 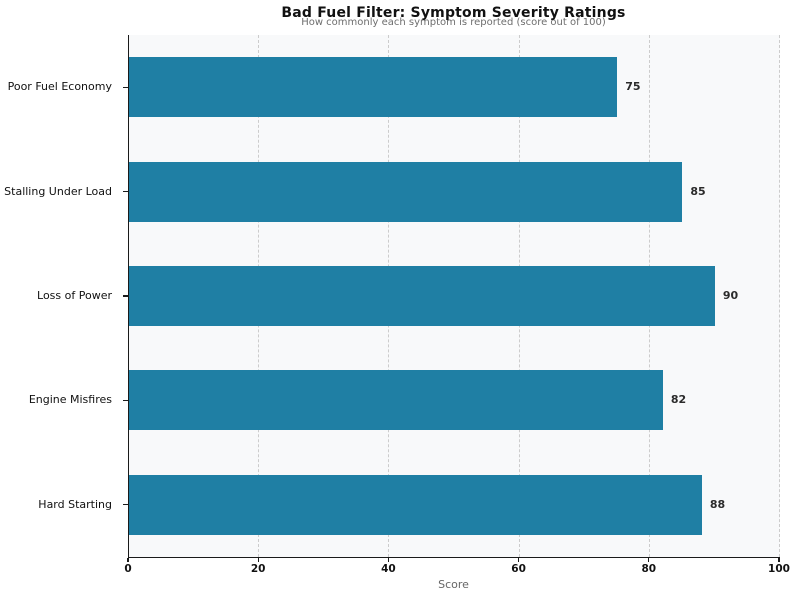 I want to click on bar-loss-of-power, so click(x=422, y=296).